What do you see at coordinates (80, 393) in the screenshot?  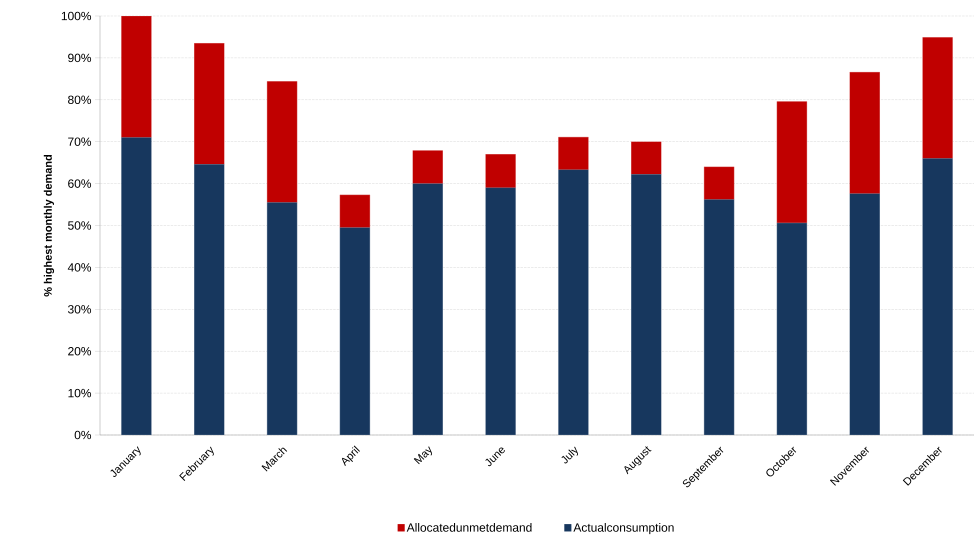 I see `y-tick-label: 10%` at bounding box center [80, 393].